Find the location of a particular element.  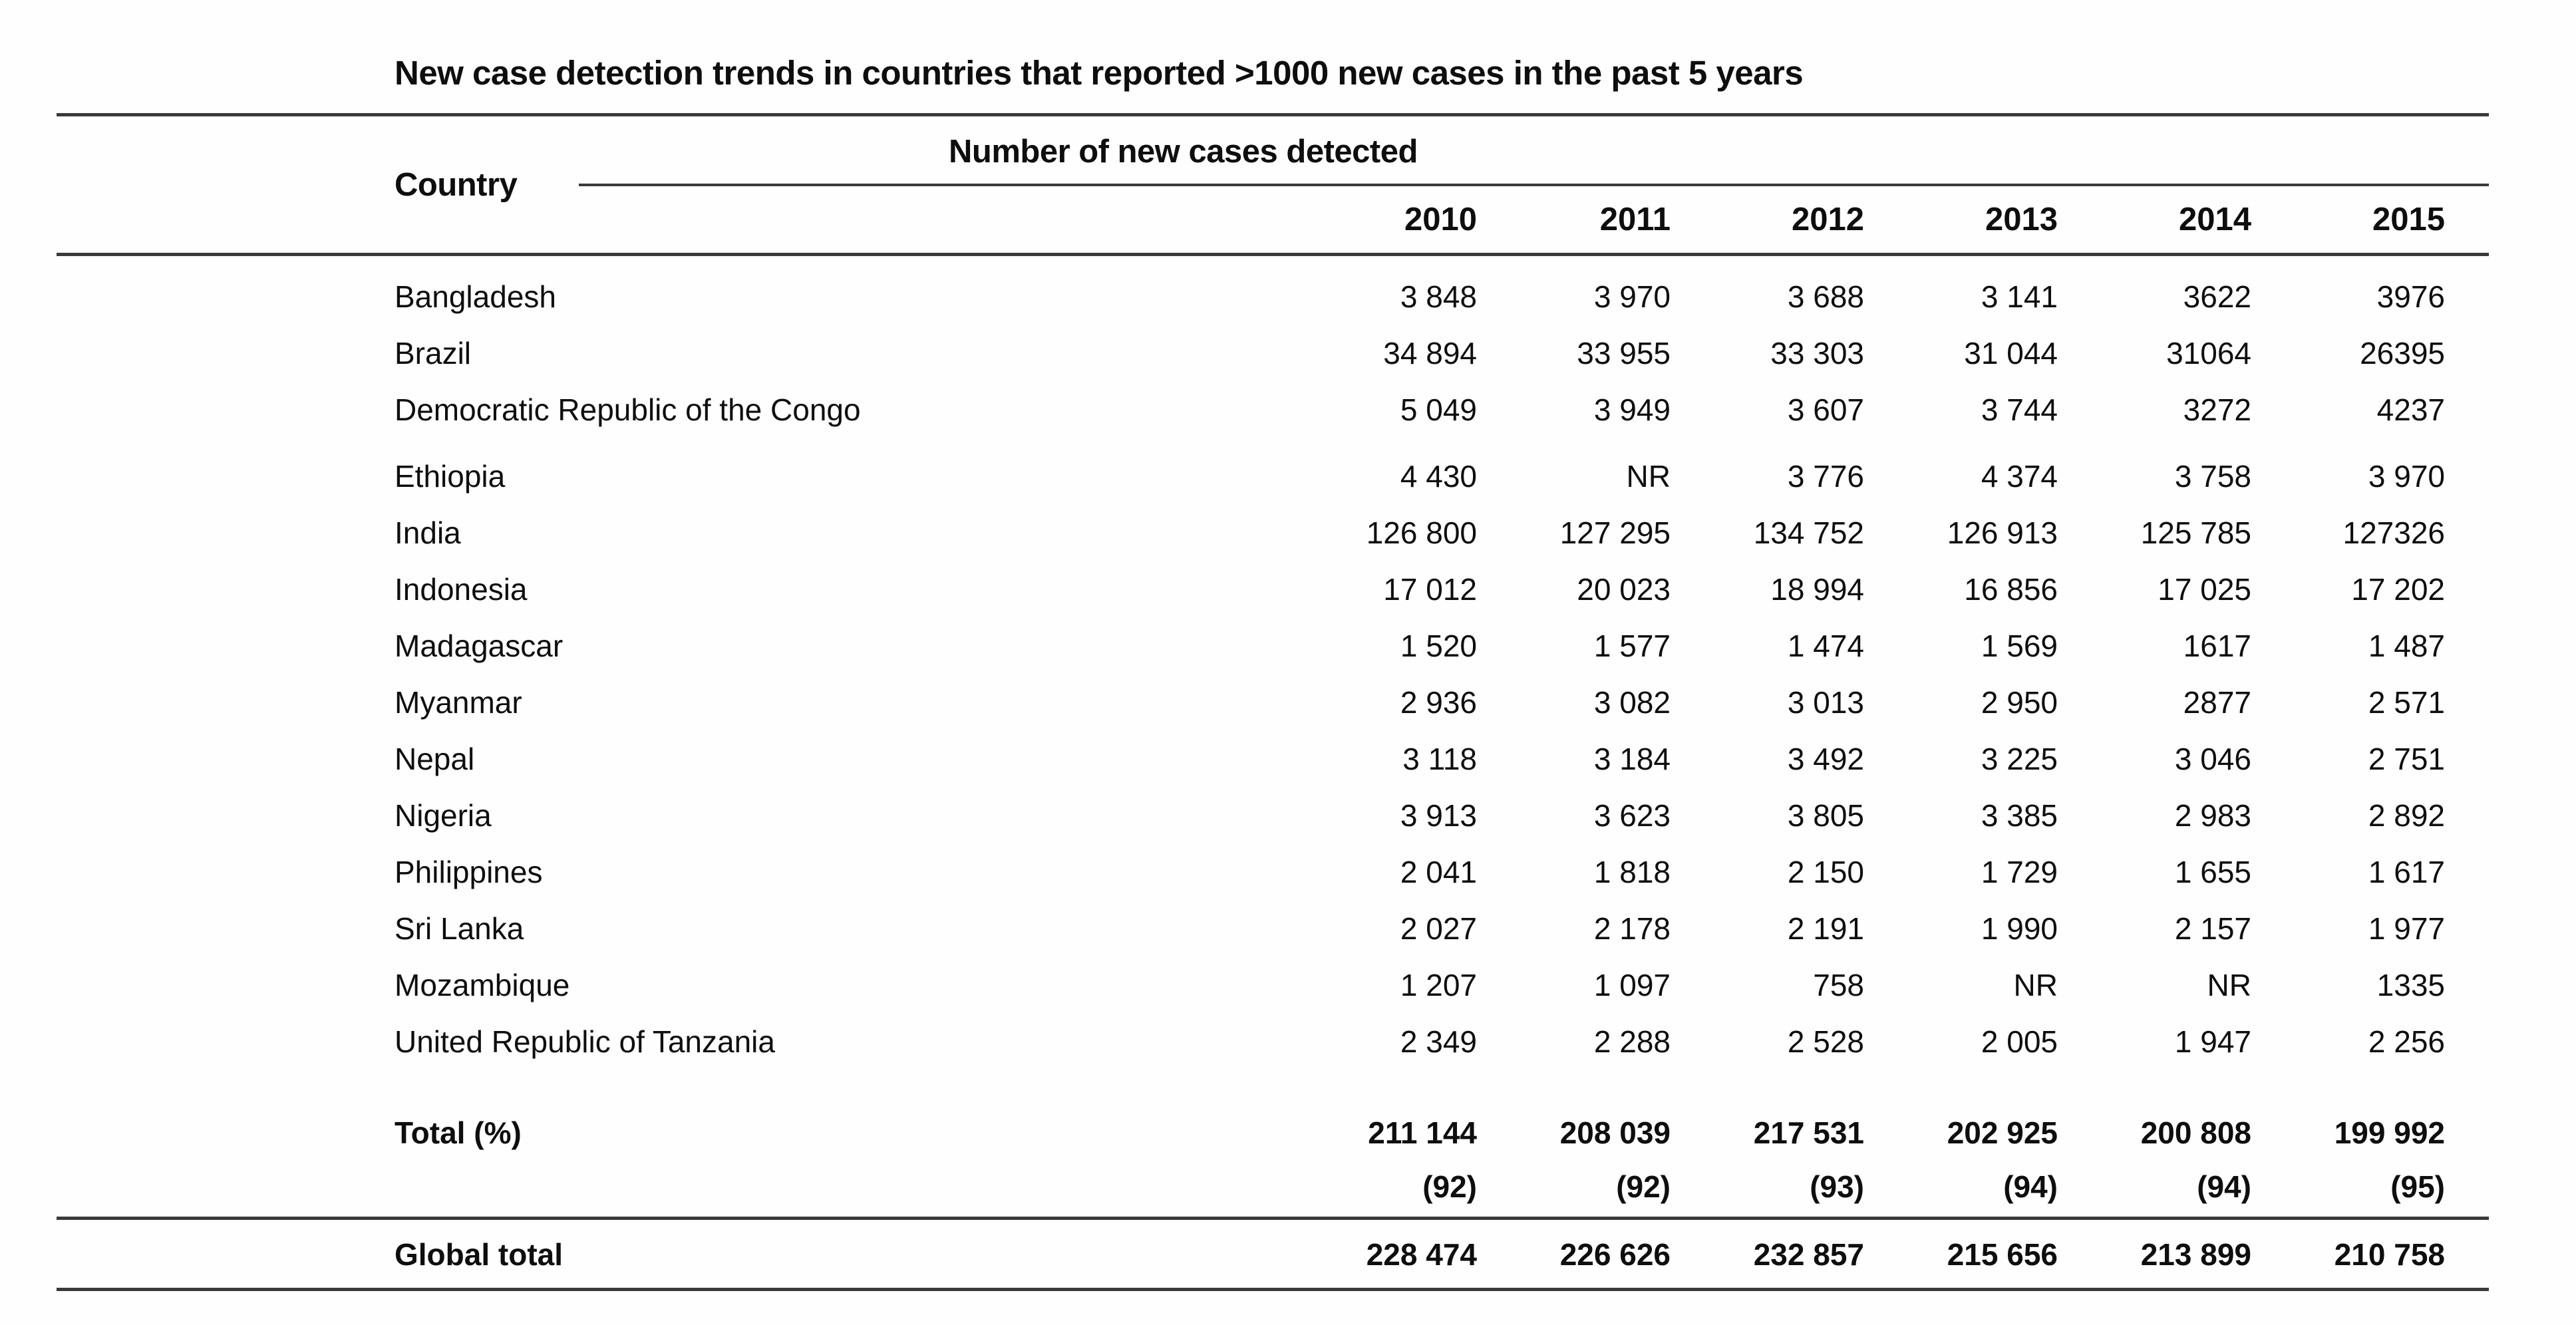

value-cell: 33 303 is located at coordinates (1817, 353).